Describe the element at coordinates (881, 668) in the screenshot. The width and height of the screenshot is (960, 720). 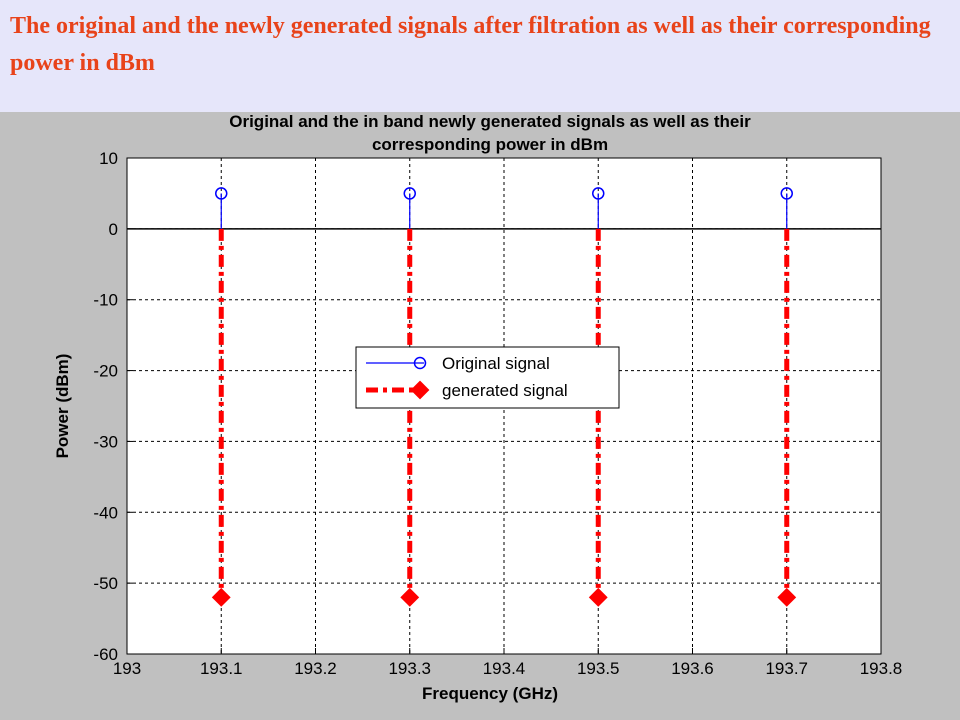
I see `x-tick-label: 193.8` at that location.